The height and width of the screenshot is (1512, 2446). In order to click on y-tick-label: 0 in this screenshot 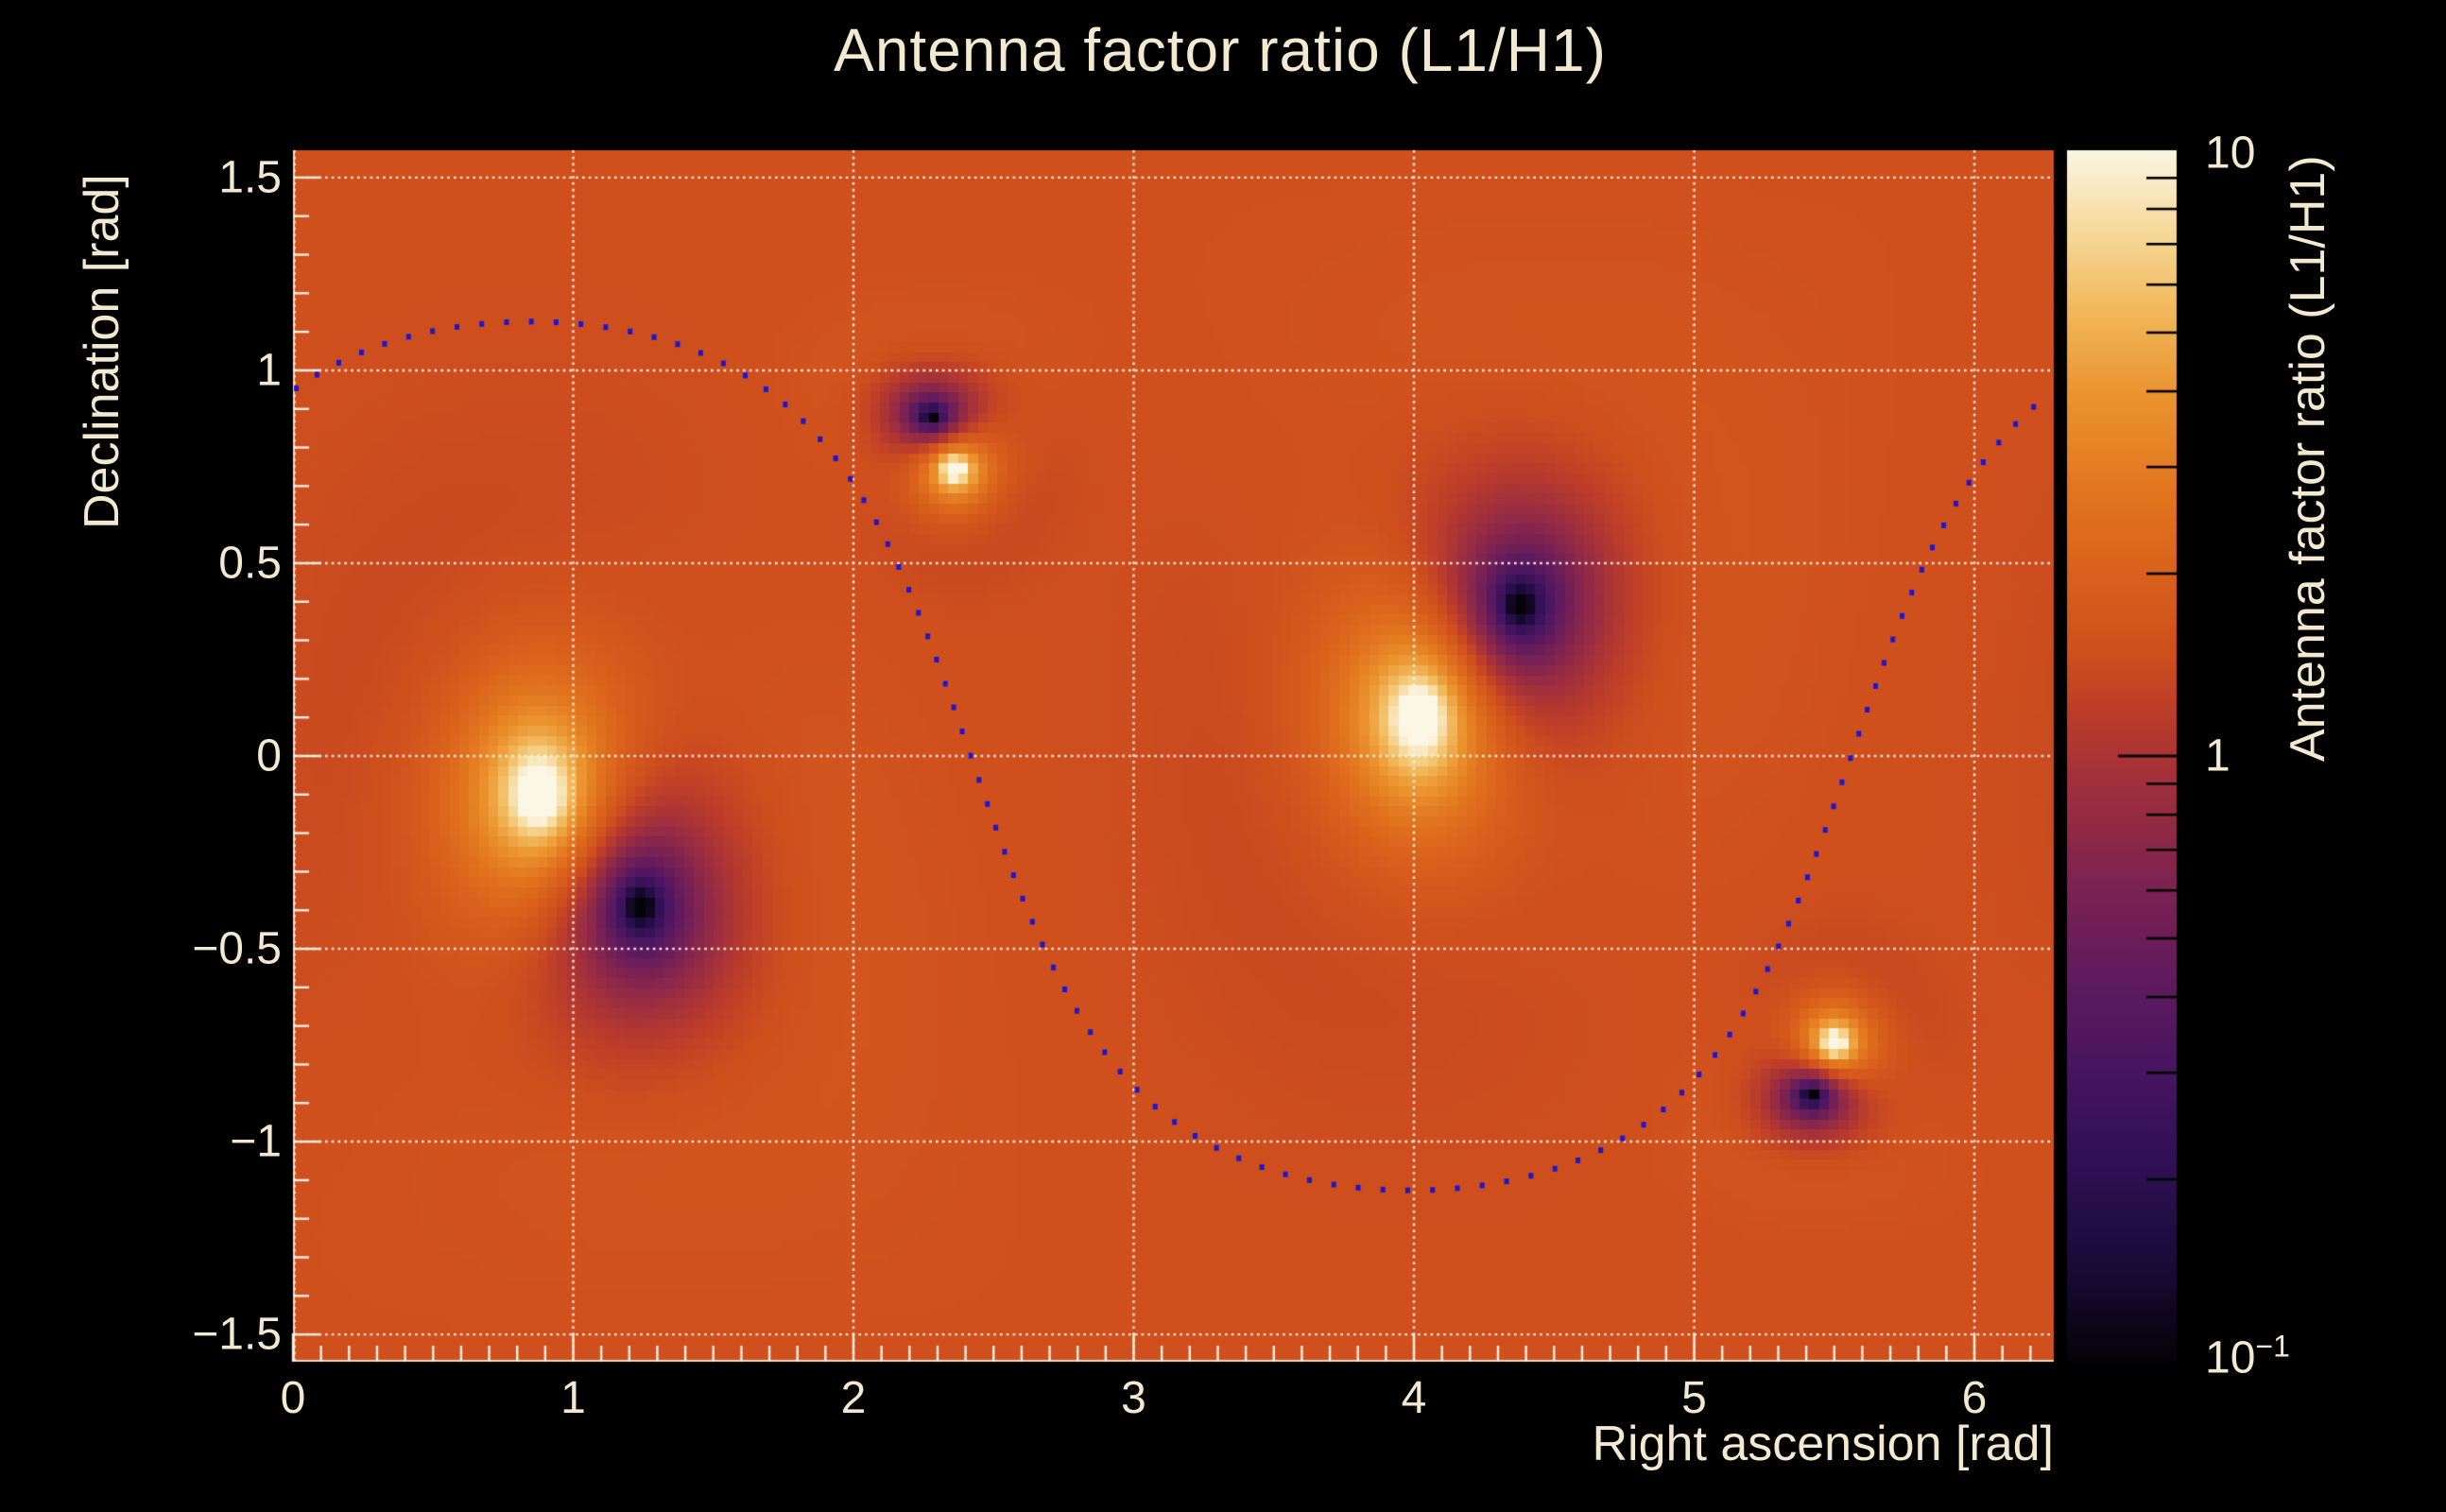, I will do `click(269, 756)`.